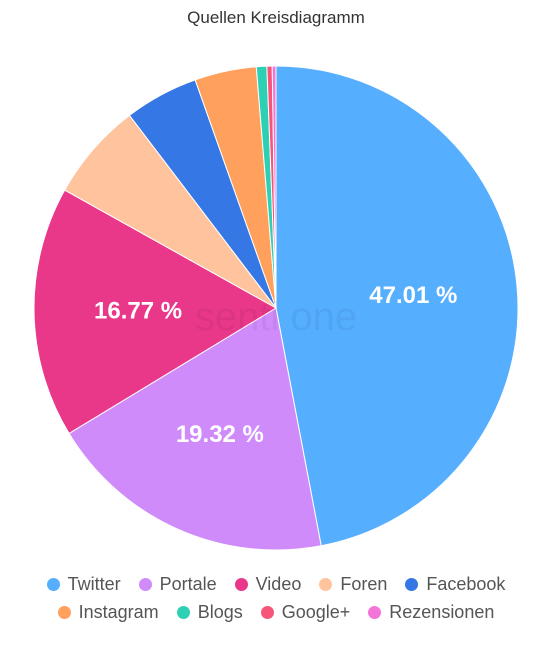  I want to click on legend-item-instagram: Instagram, so click(108, 612).